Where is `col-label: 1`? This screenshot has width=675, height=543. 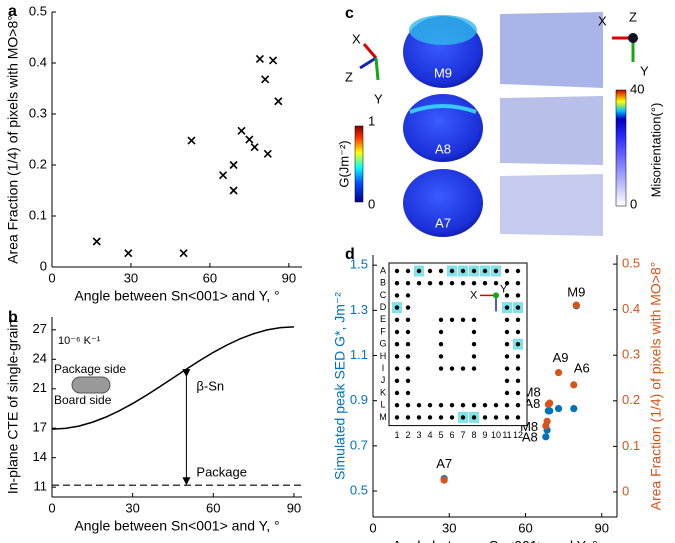
col-label: 1 is located at coordinates (396, 435).